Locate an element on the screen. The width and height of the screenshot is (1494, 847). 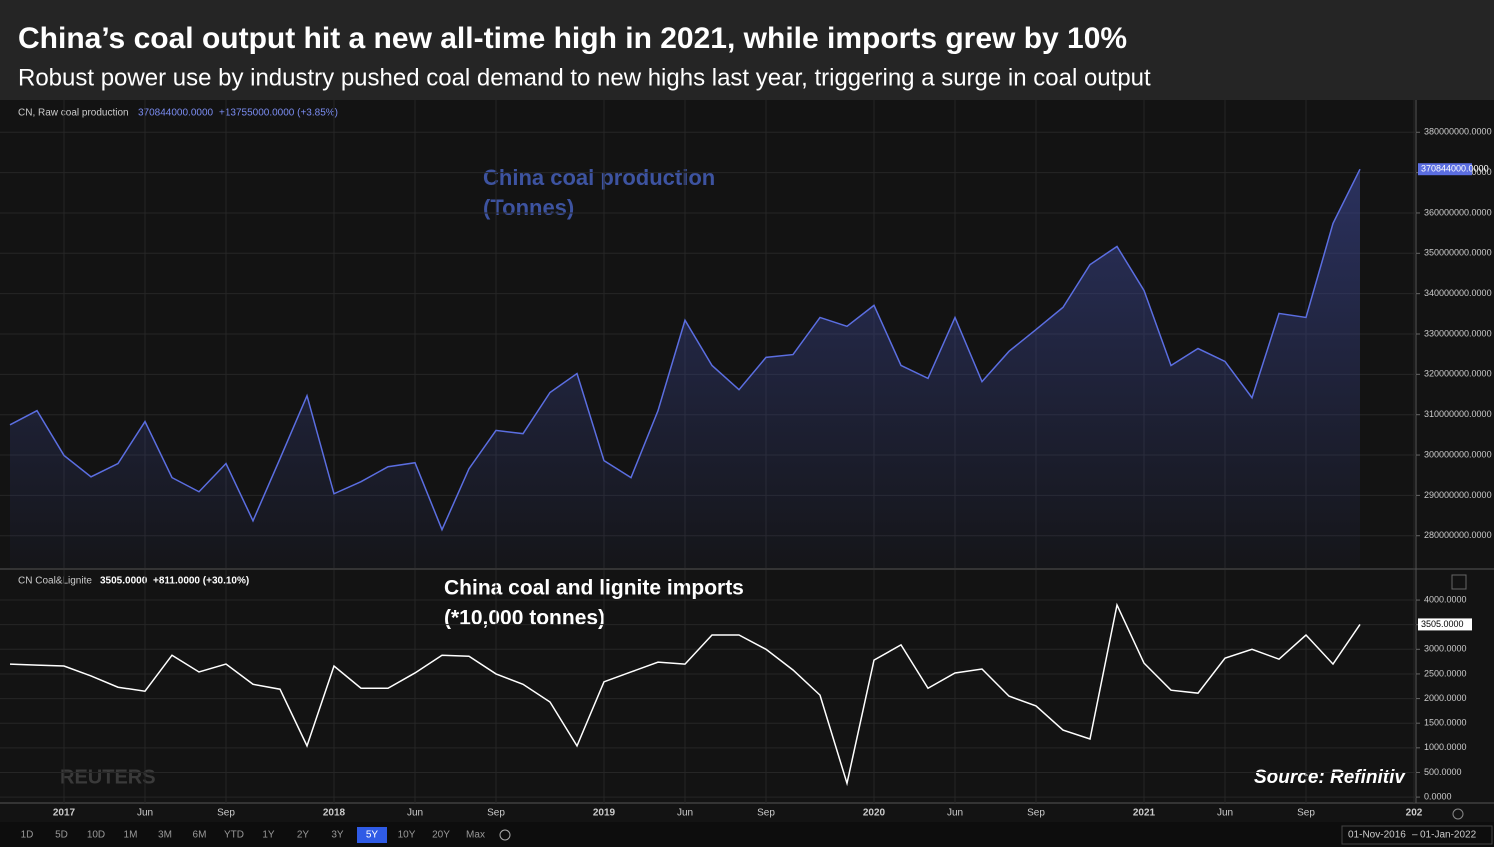
last-value-label: 370844000.0000 is located at coordinates (1455, 169).